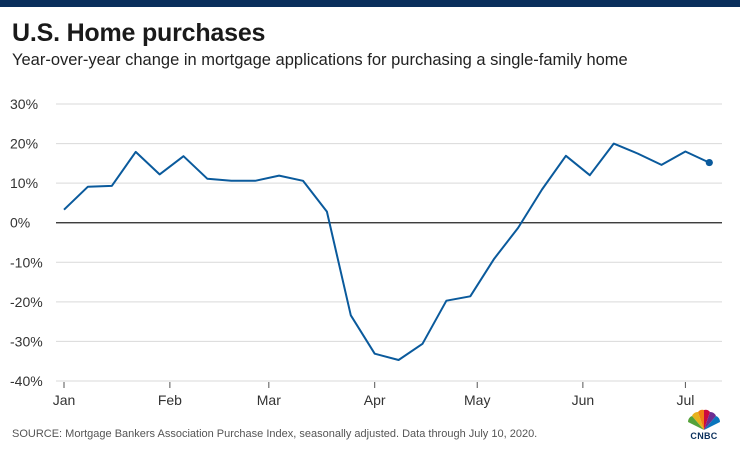 This screenshot has width=740, height=451. What do you see at coordinates (477, 400) in the screenshot?
I see `x-tick-label: May` at bounding box center [477, 400].